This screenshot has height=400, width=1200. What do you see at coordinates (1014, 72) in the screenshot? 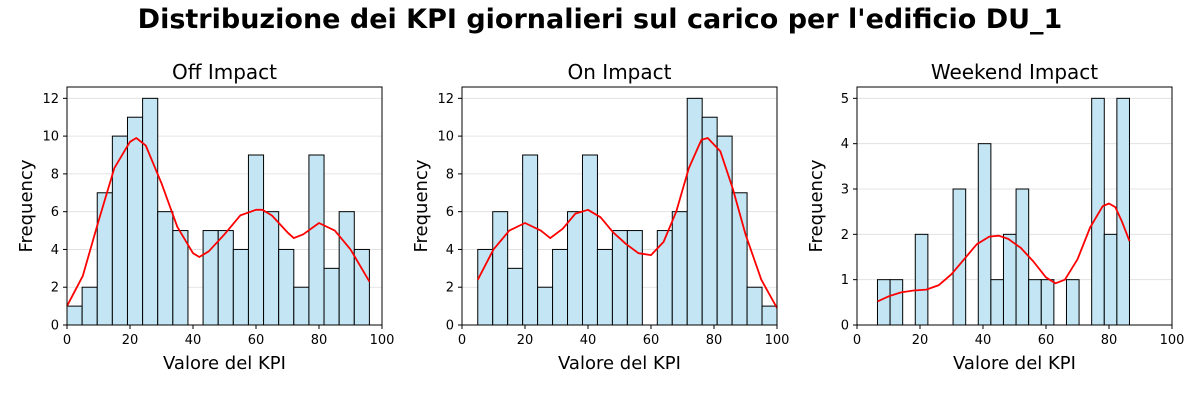
I see `subplot-title: Weekend Impact` at bounding box center [1014, 72].